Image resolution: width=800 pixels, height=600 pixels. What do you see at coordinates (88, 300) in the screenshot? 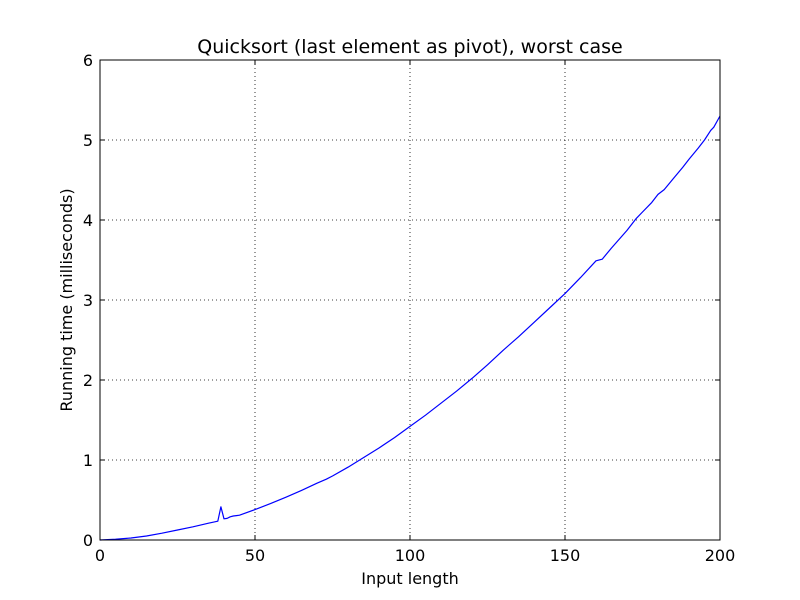
I see `y-tick-label: 3` at bounding box center [88, 300].